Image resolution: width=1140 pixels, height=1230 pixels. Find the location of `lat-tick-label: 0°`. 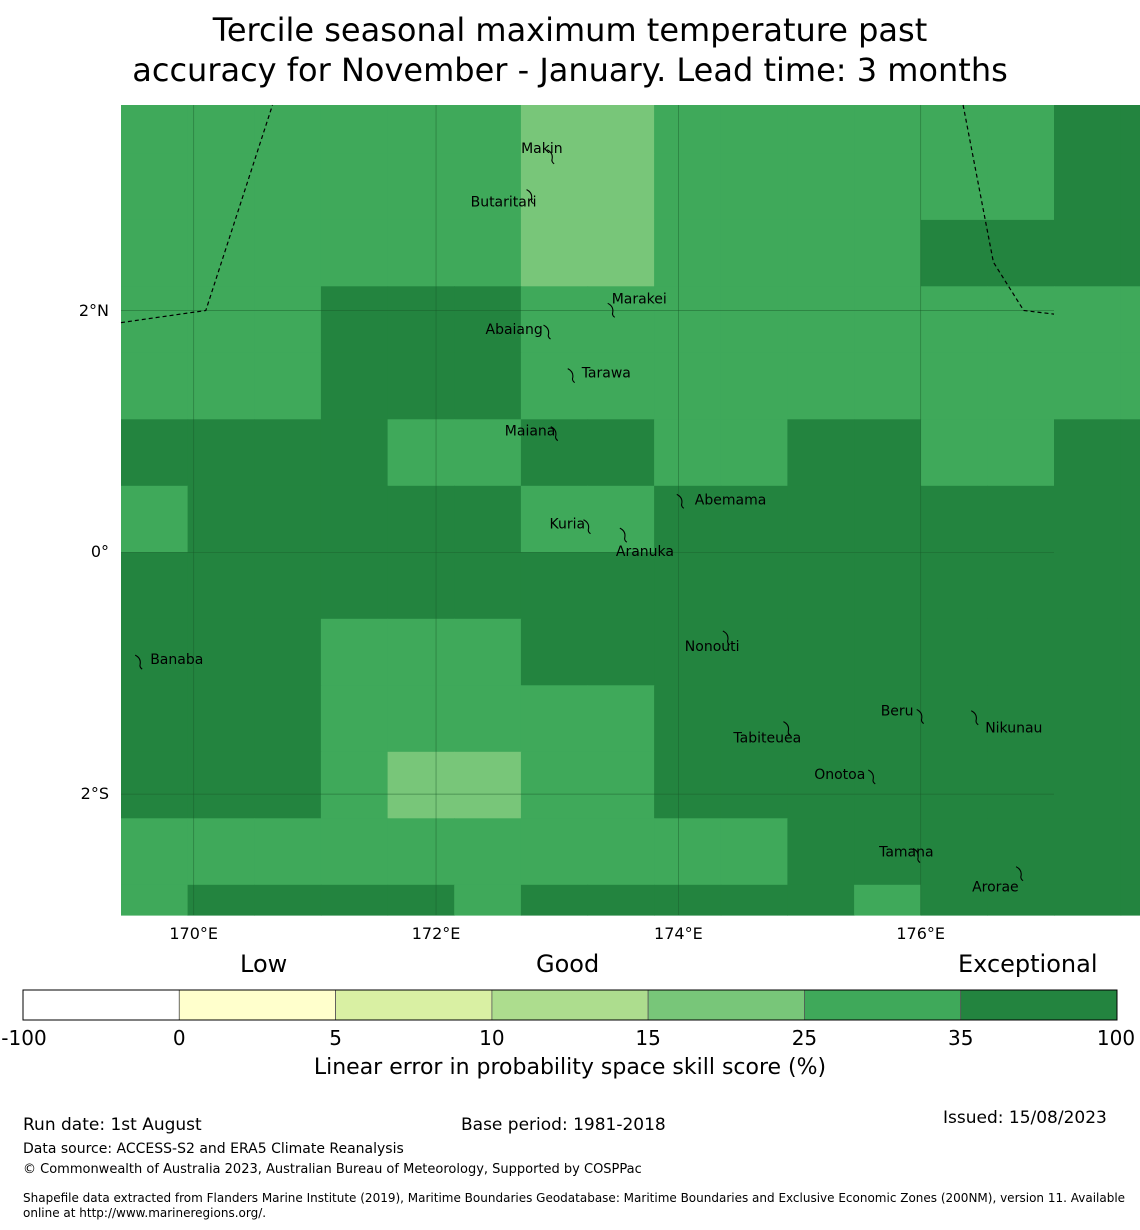

lat-tick-label: 0° is located at coordinates (99, 552).